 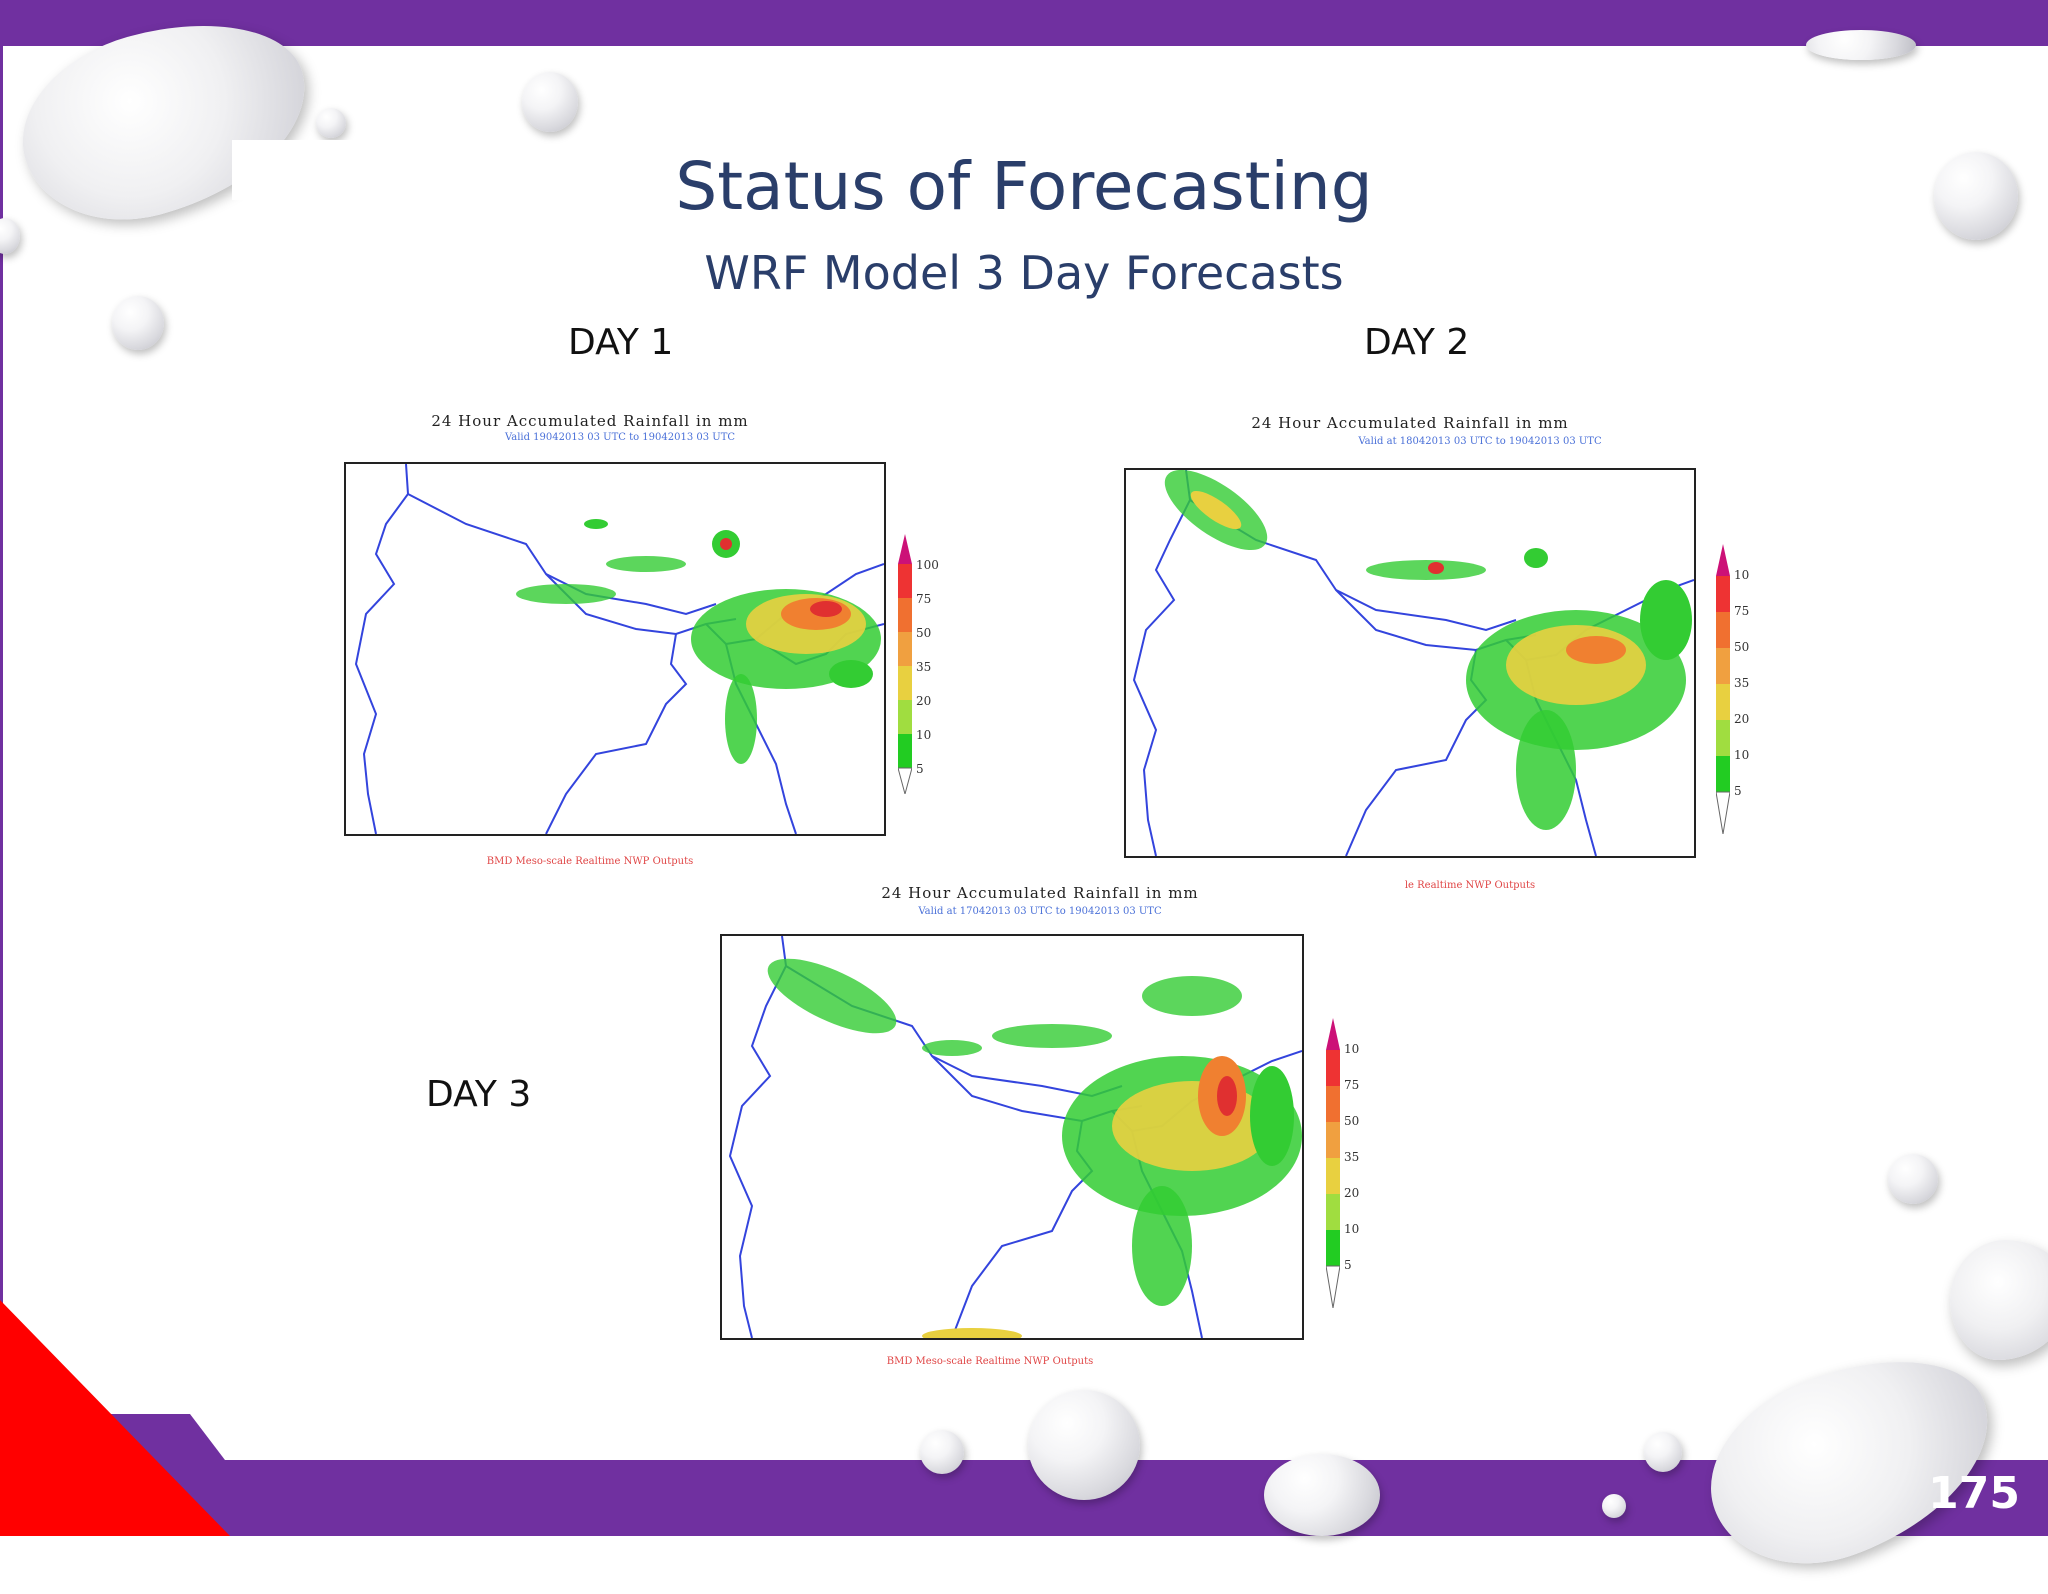 I want to click on day3-colorbar: 10 75 50 35 20 10 5, so click(x=1356, y=1163).